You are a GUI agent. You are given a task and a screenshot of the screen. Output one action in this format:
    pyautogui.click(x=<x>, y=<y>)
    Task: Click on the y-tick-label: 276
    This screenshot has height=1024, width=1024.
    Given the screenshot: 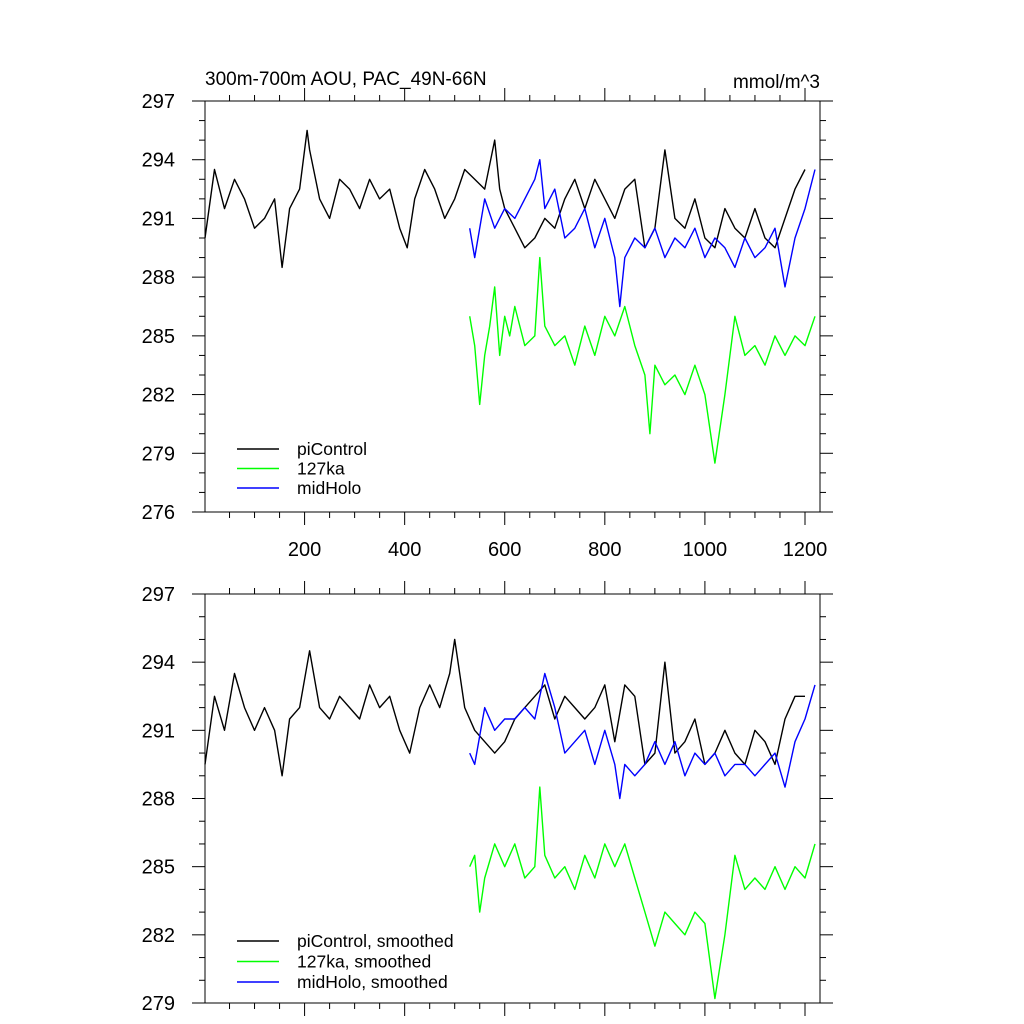 What is the action you would take?
    pyautogui.click(x=158, y=513)
    